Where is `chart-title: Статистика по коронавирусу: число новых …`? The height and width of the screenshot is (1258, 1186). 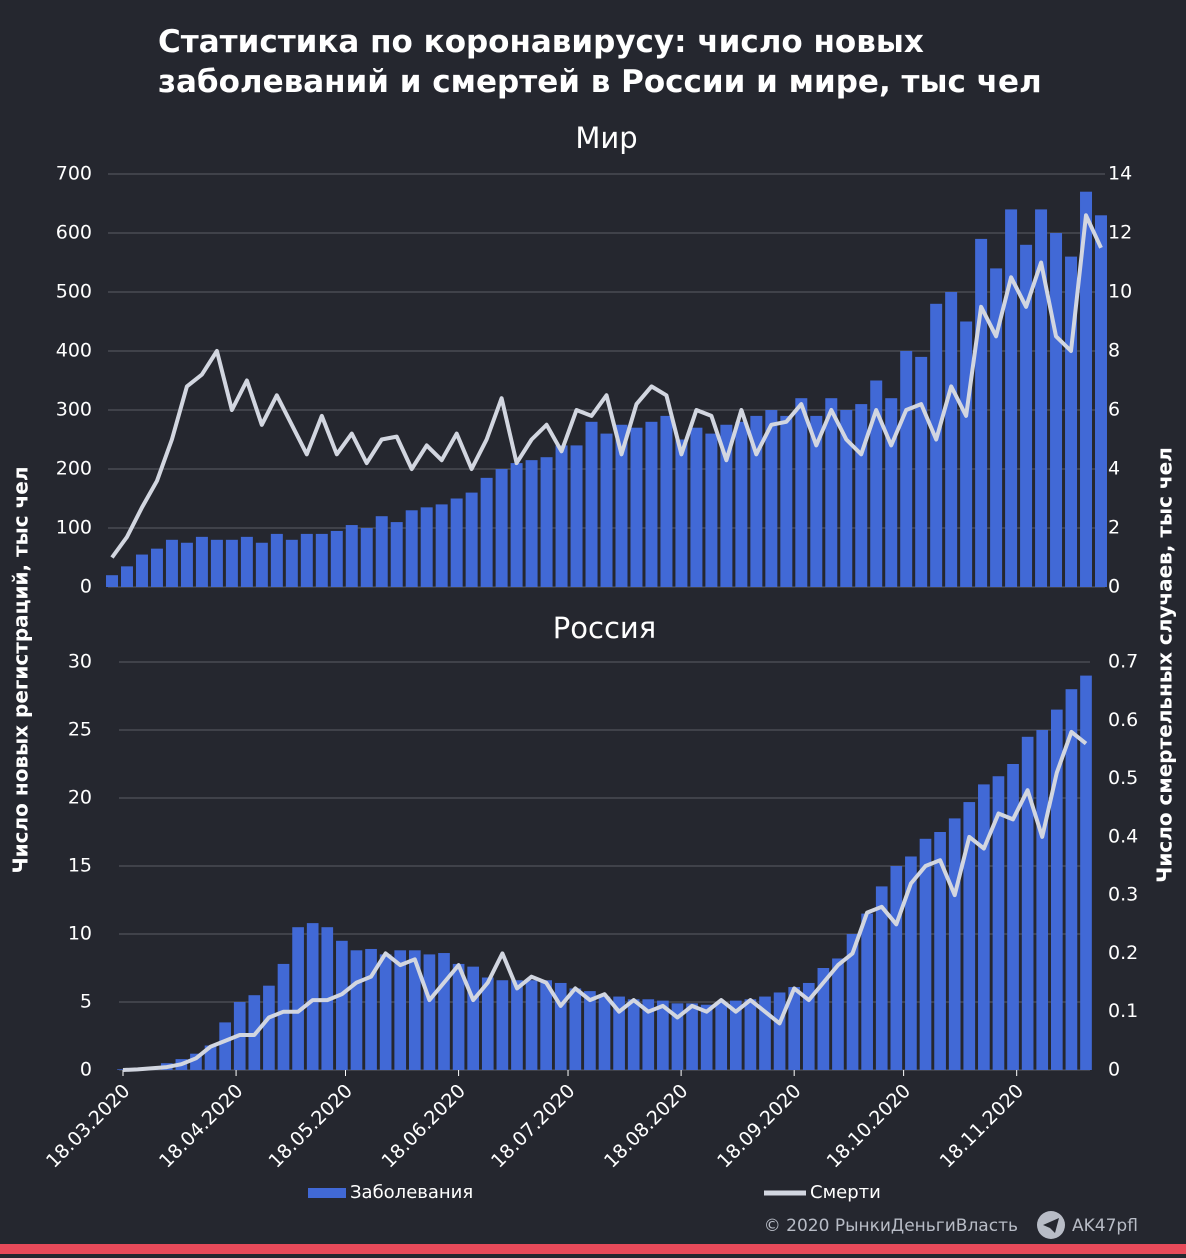 chart-title: Статистика по коронавирусу: число новых … is located at coordinates (600, 62).